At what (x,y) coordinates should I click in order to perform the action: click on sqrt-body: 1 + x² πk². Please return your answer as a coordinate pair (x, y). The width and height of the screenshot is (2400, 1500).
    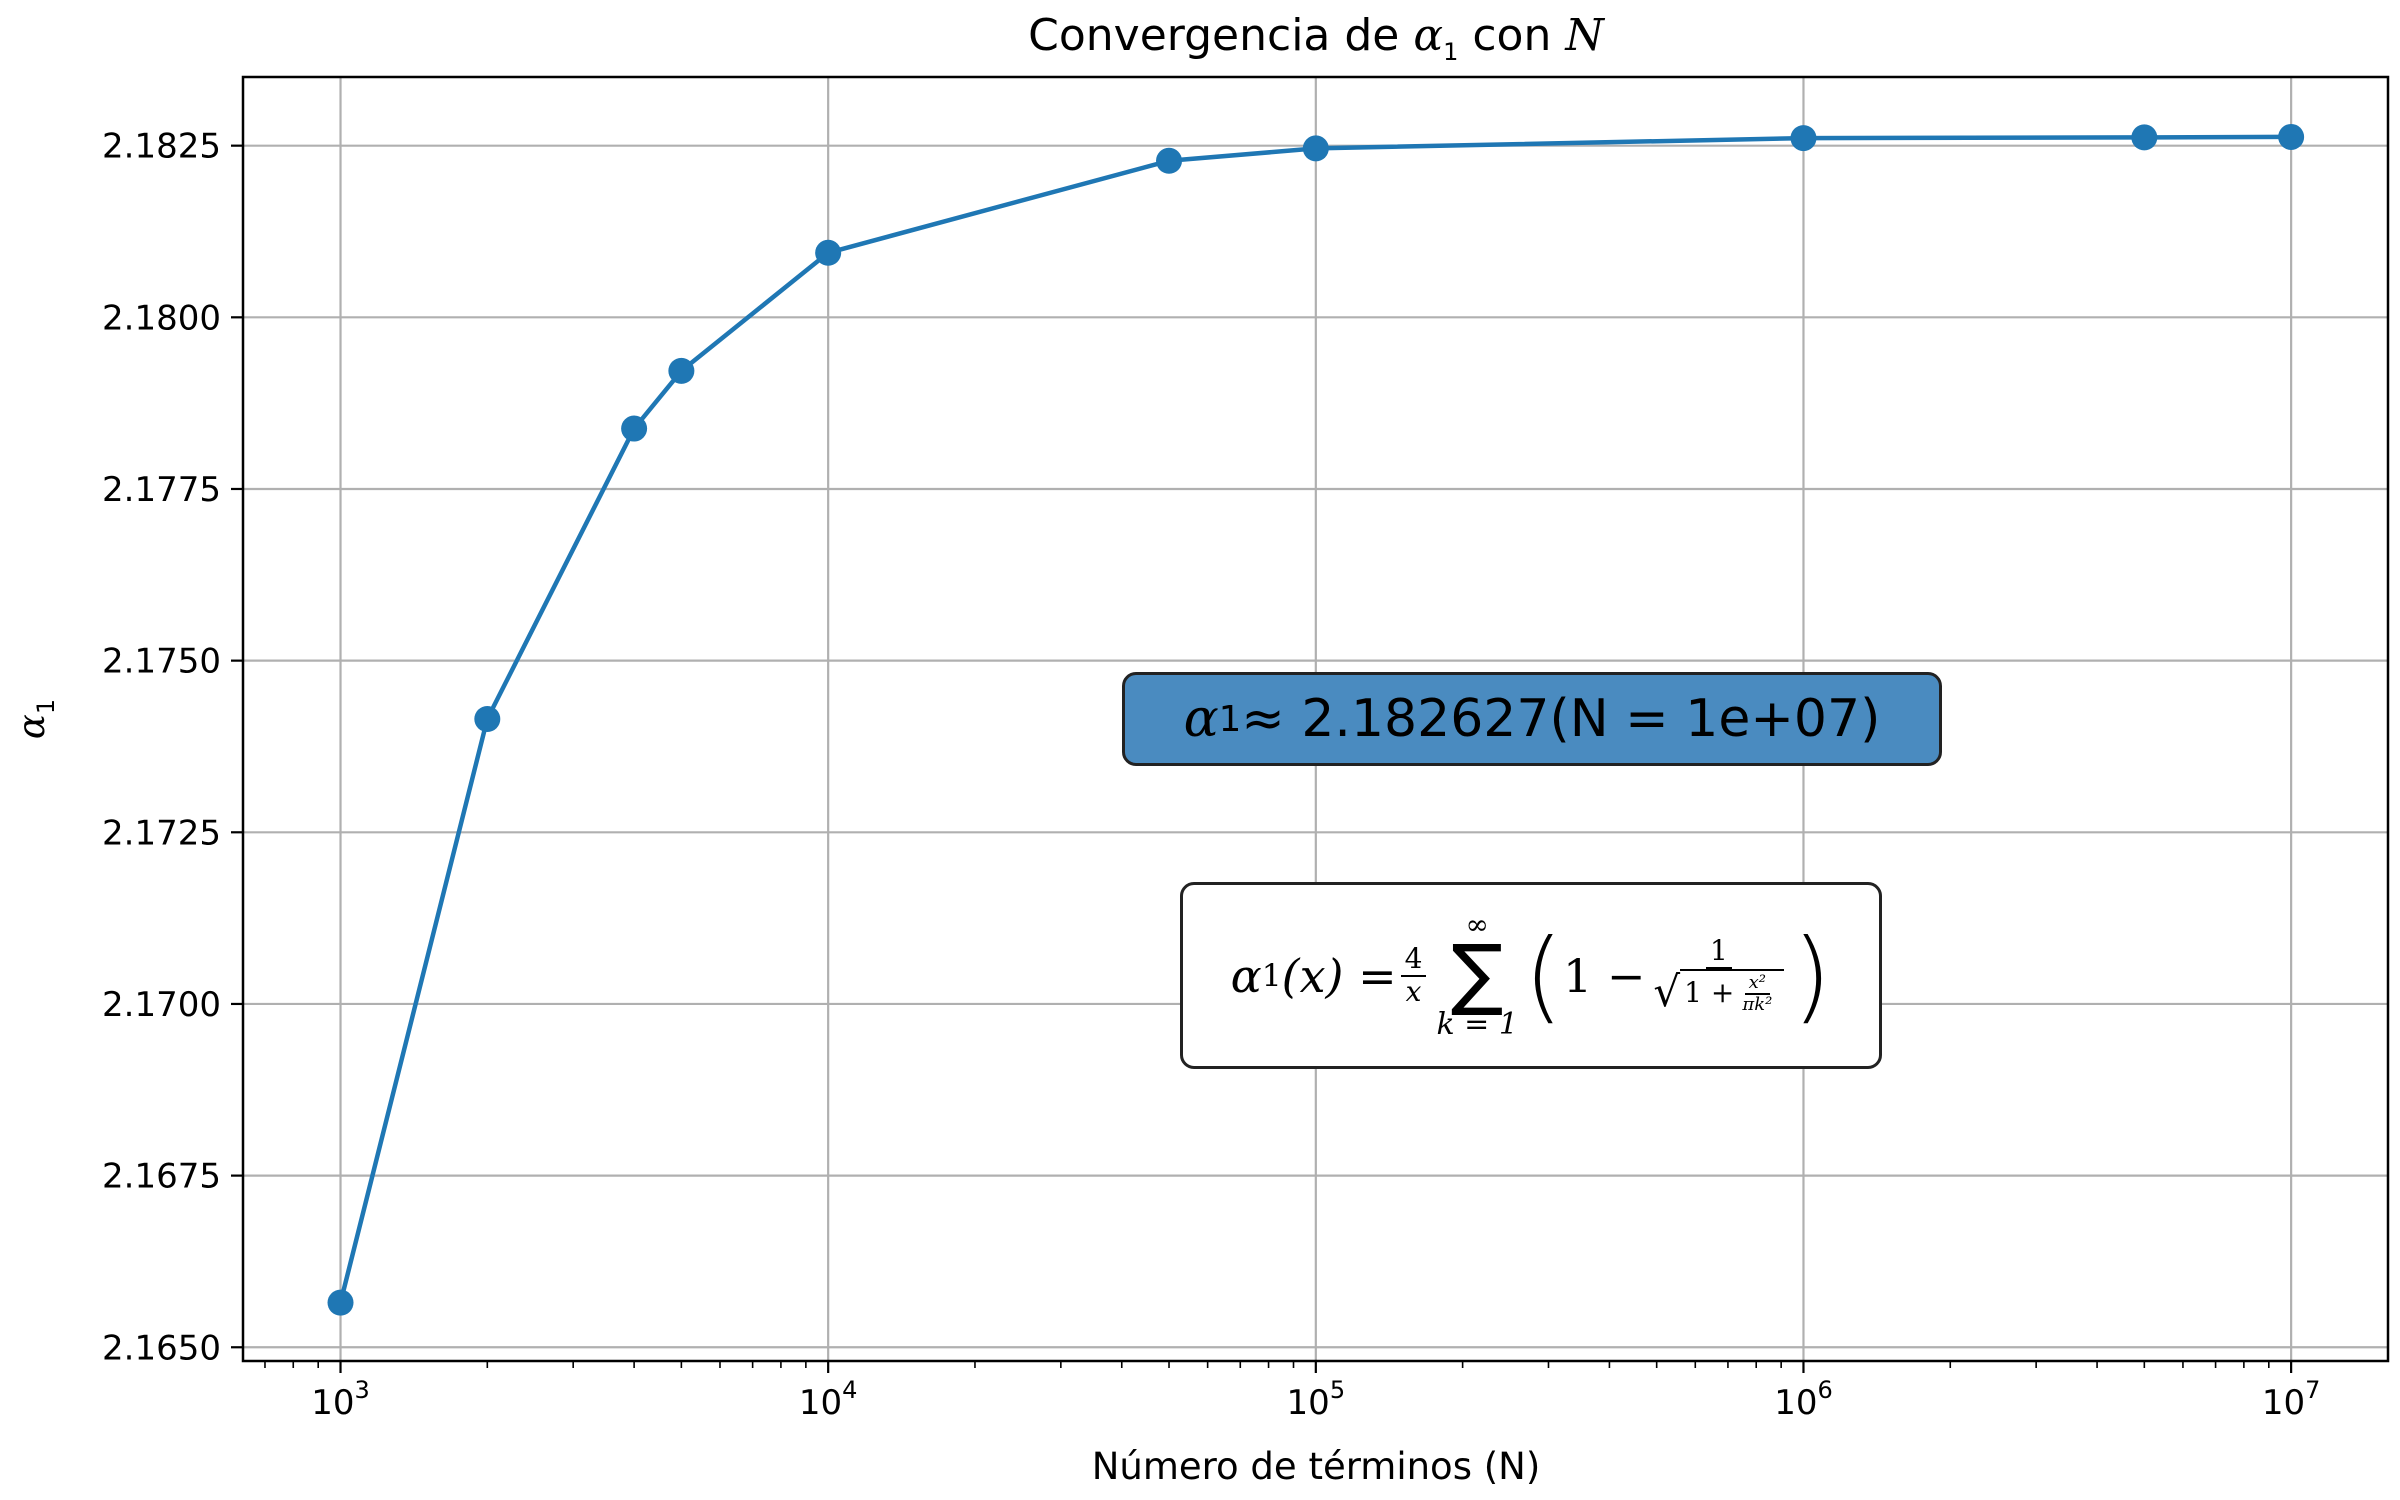
    Looking at the image, I should click on (1732, 992).